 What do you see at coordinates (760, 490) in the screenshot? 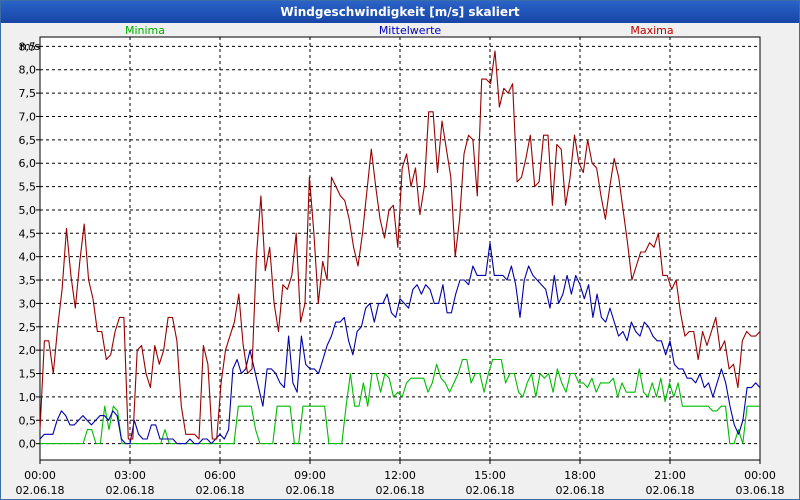
I see `x-tick-date: 03.06.18` at bounding box center [760, 490].